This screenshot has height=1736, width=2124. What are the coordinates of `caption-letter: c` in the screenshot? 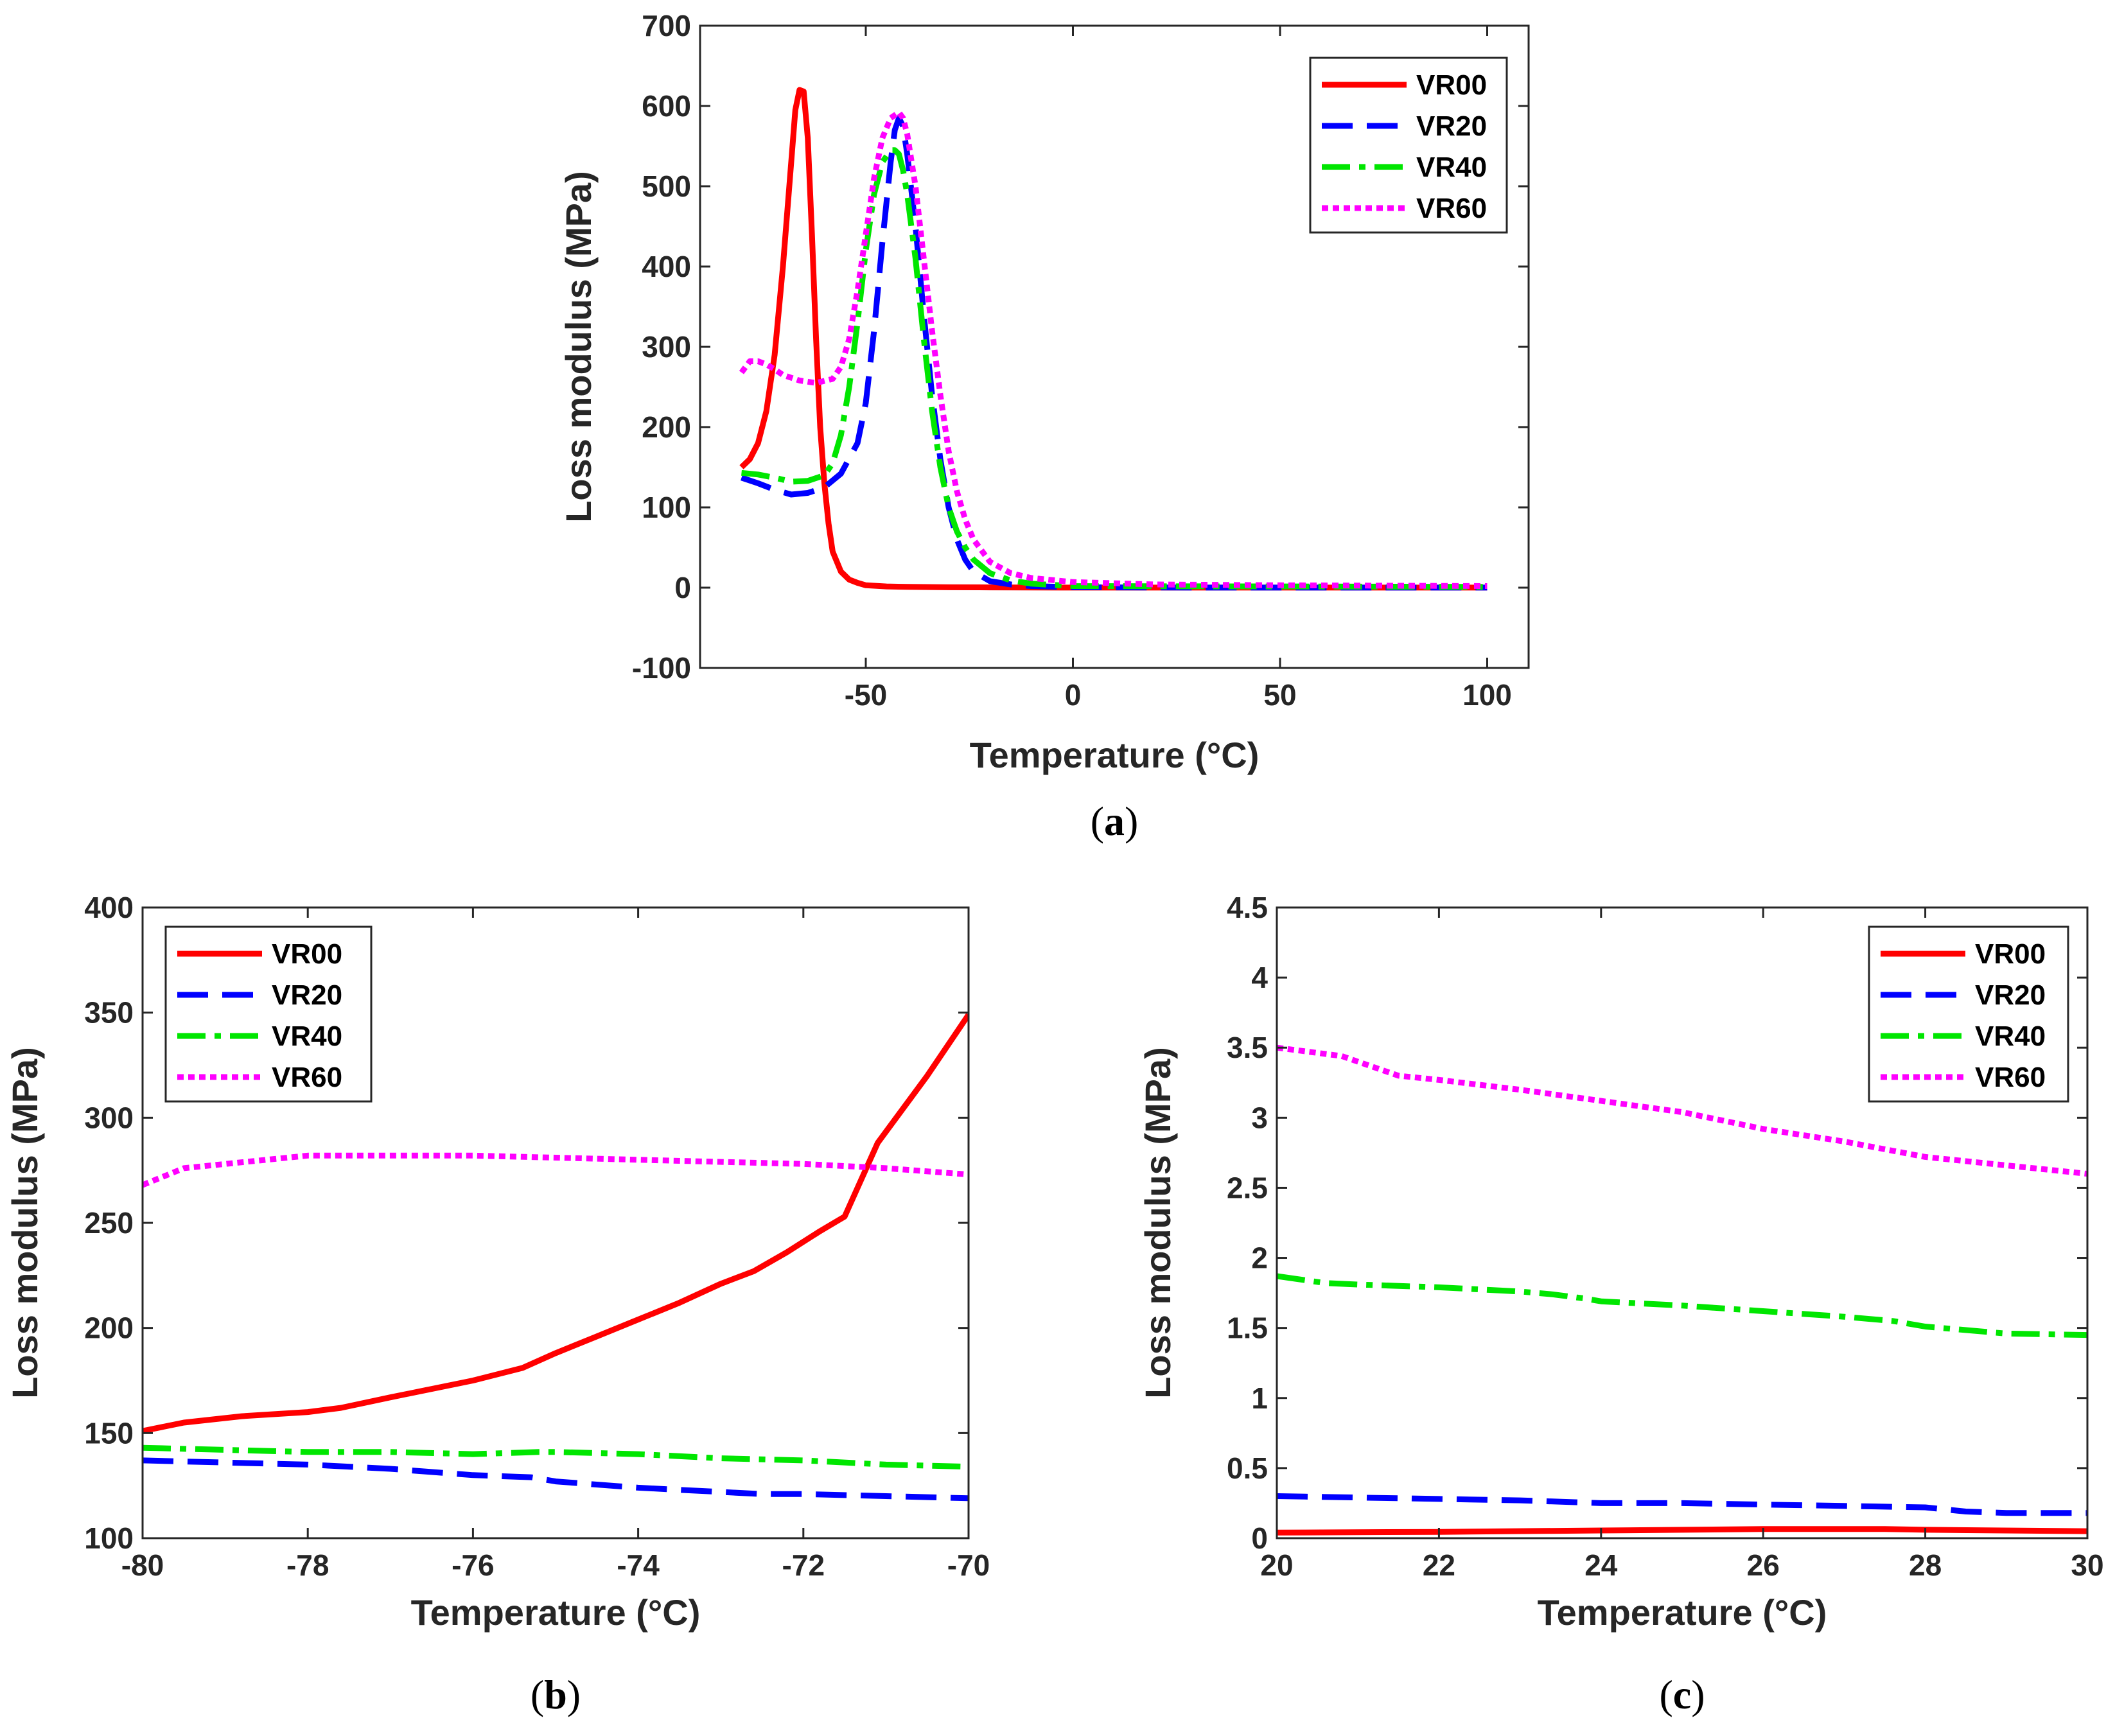 It's located at (1682, 1694).